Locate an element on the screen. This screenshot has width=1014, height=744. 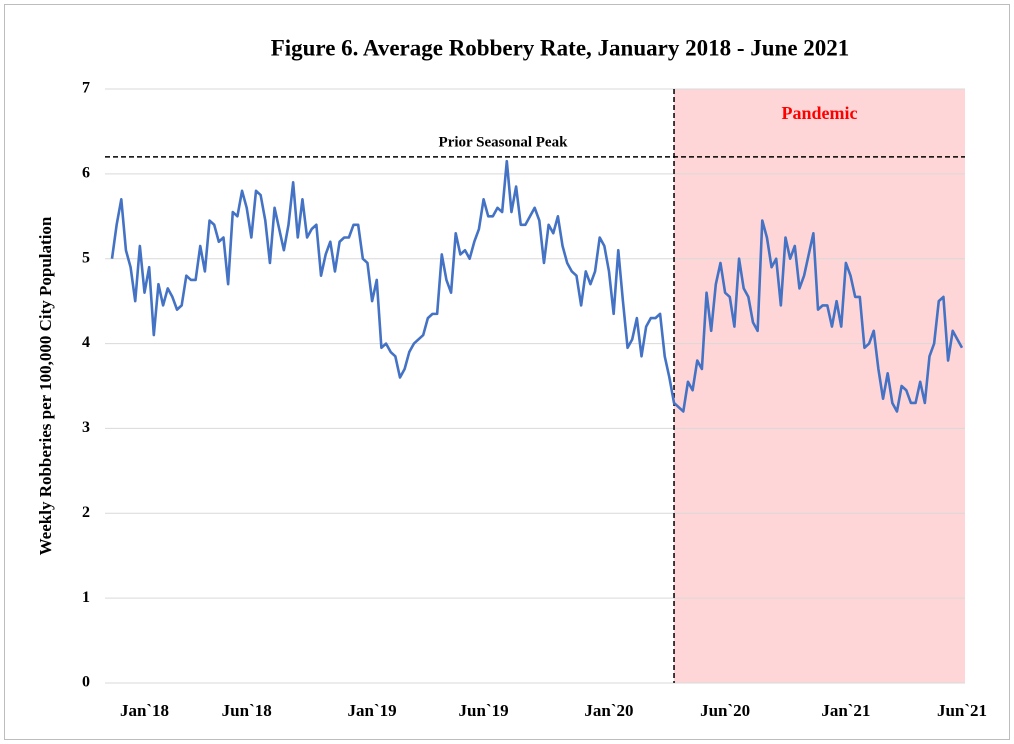
y-tick-label: 7 is located at coordinates (86, 88).